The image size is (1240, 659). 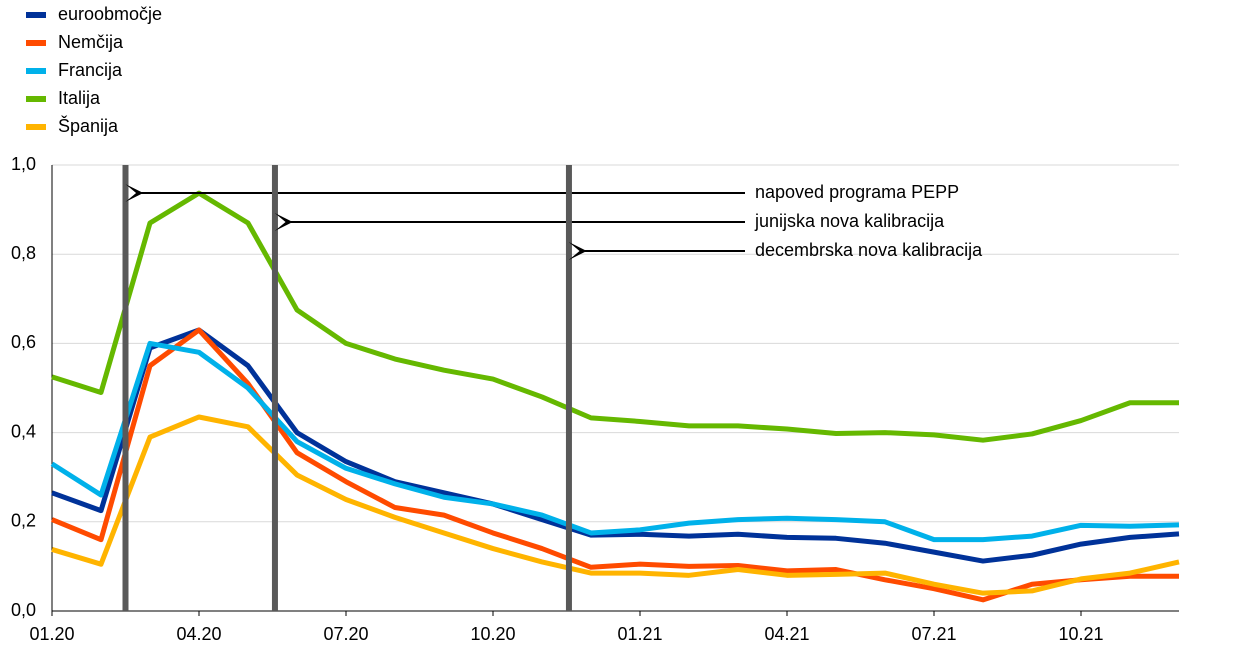 What do you see at coordinates (639, 634) in the screenshot?
I see `x-tick-label: 01.21` at bounding box center [639, 634].